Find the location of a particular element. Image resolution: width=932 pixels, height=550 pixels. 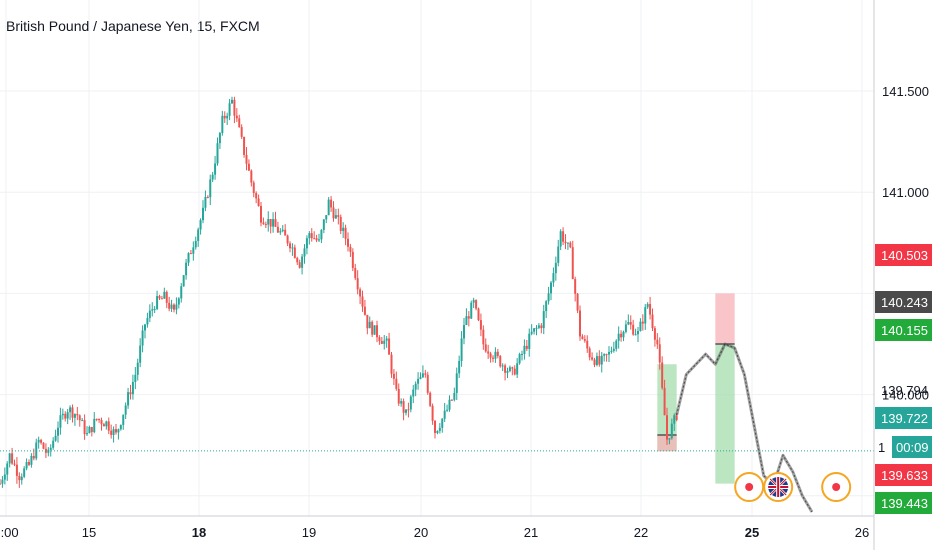

x-tick-label: 19 is located at coordinates (309, 532).